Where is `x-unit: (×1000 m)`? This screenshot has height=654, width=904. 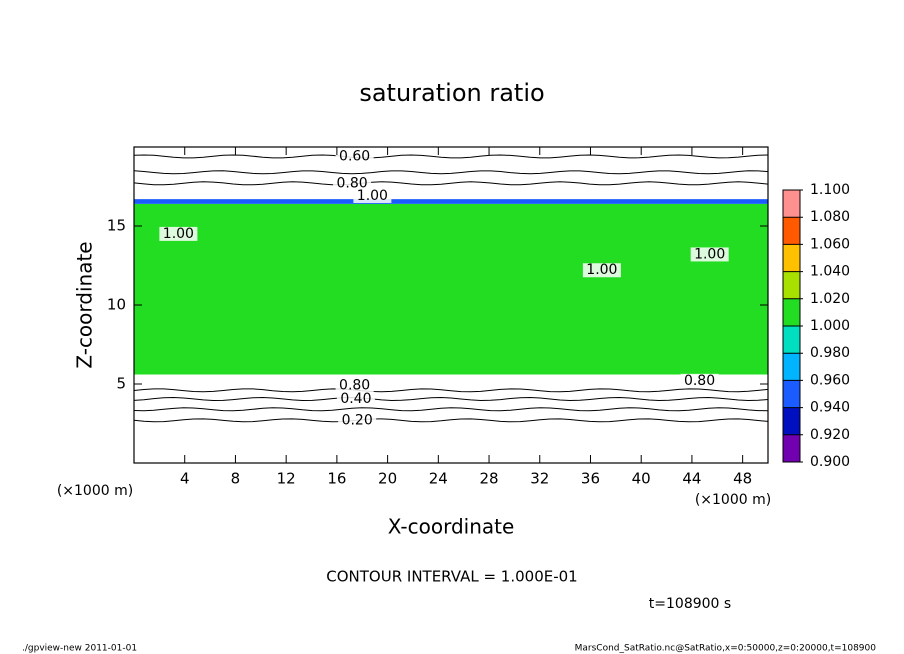 x-unit: (×1000 m) is located at coordinates (733, 500).